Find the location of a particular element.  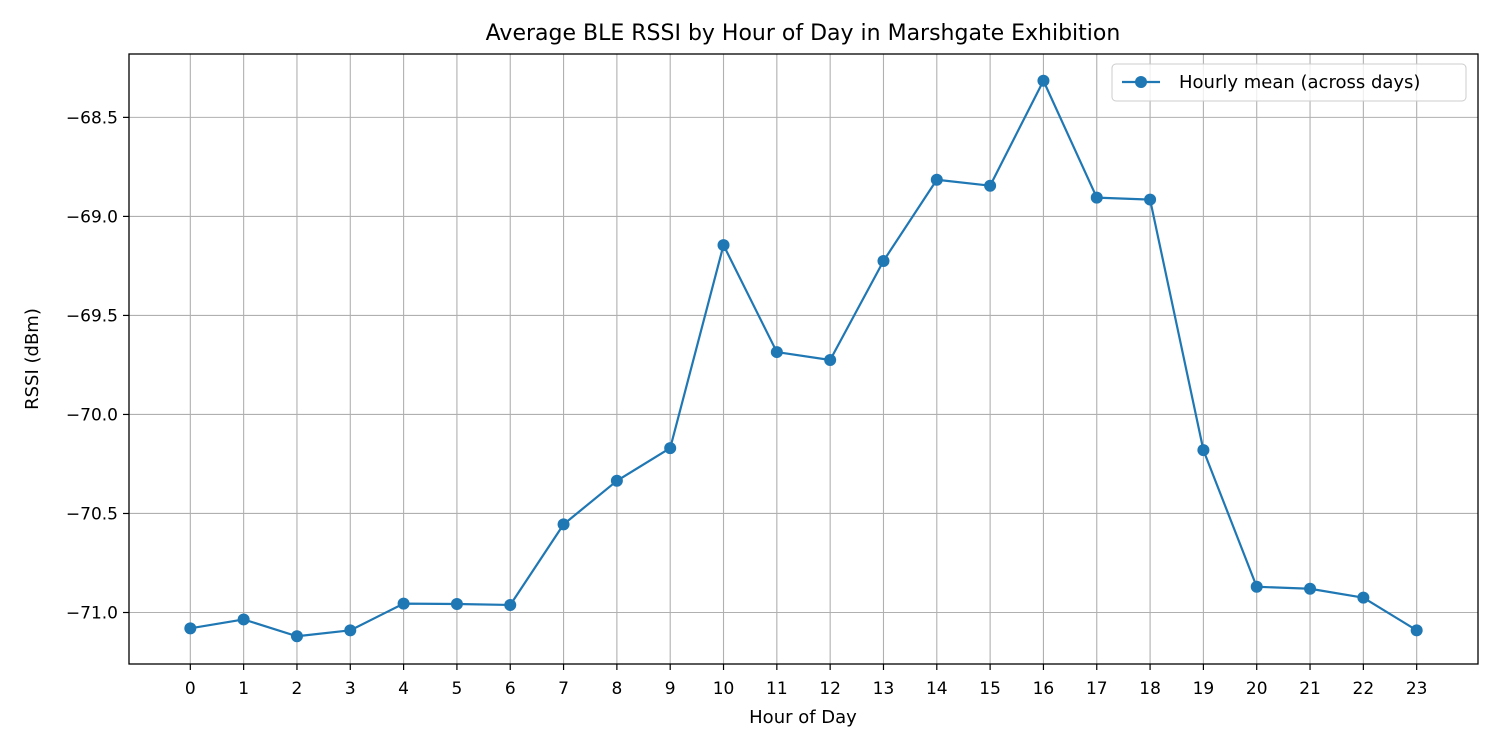

x-tick-label: 16 is located at coordinates (1044, 689).